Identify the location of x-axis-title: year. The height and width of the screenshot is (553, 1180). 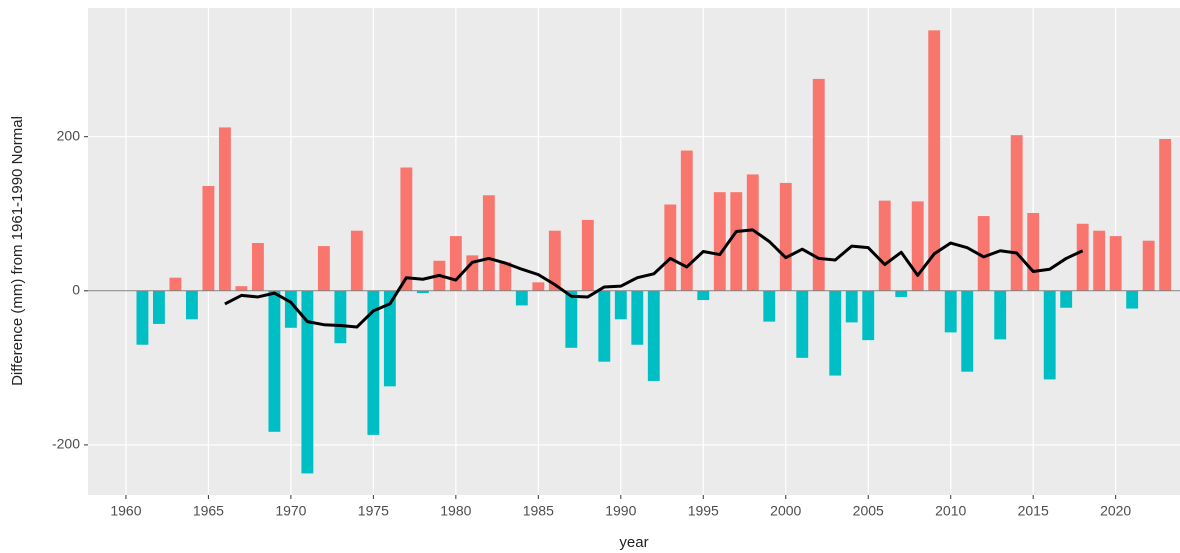
(633, 542).